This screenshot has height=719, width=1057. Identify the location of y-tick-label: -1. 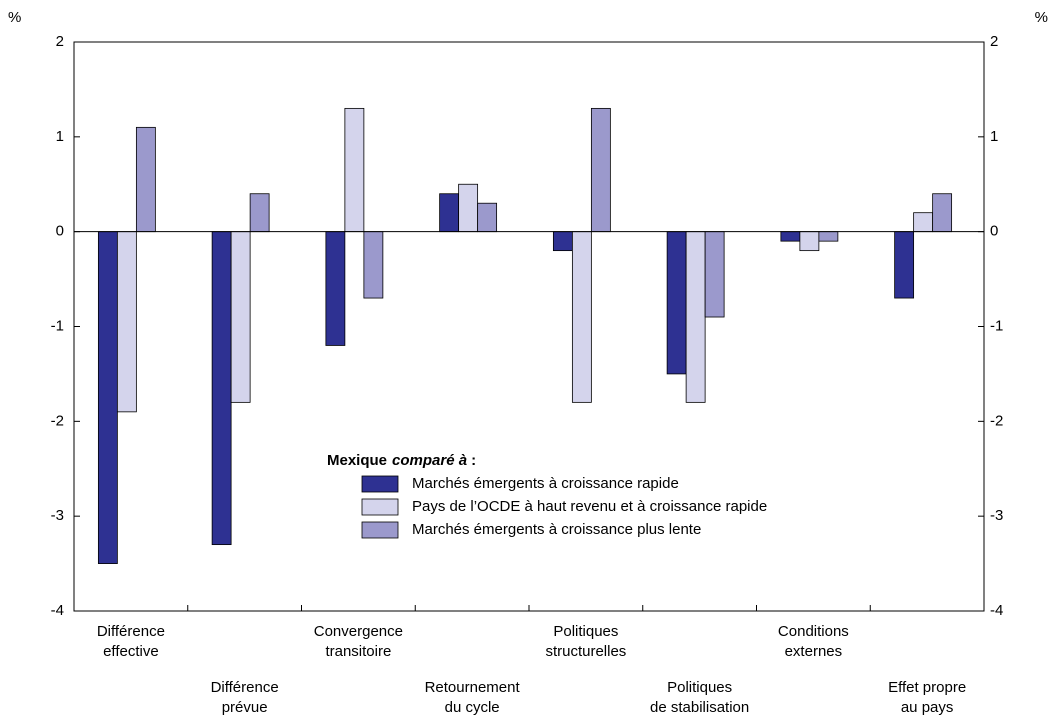
(57, 325).